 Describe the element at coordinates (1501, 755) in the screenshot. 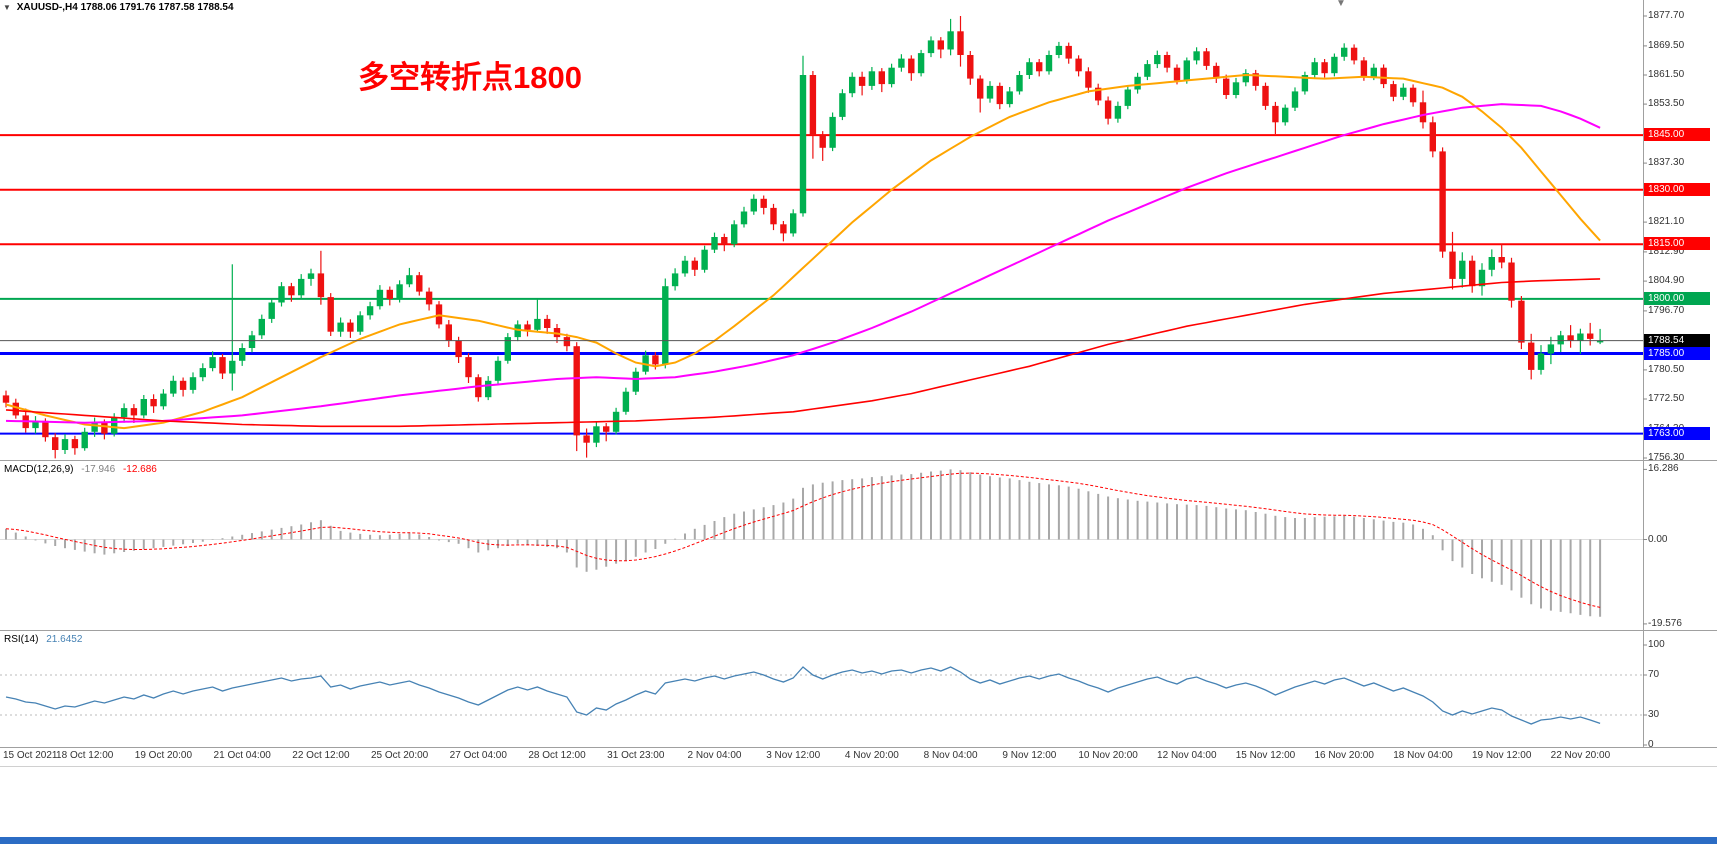

I see `time-axis-label: 19 Nov 12:00` at that location.